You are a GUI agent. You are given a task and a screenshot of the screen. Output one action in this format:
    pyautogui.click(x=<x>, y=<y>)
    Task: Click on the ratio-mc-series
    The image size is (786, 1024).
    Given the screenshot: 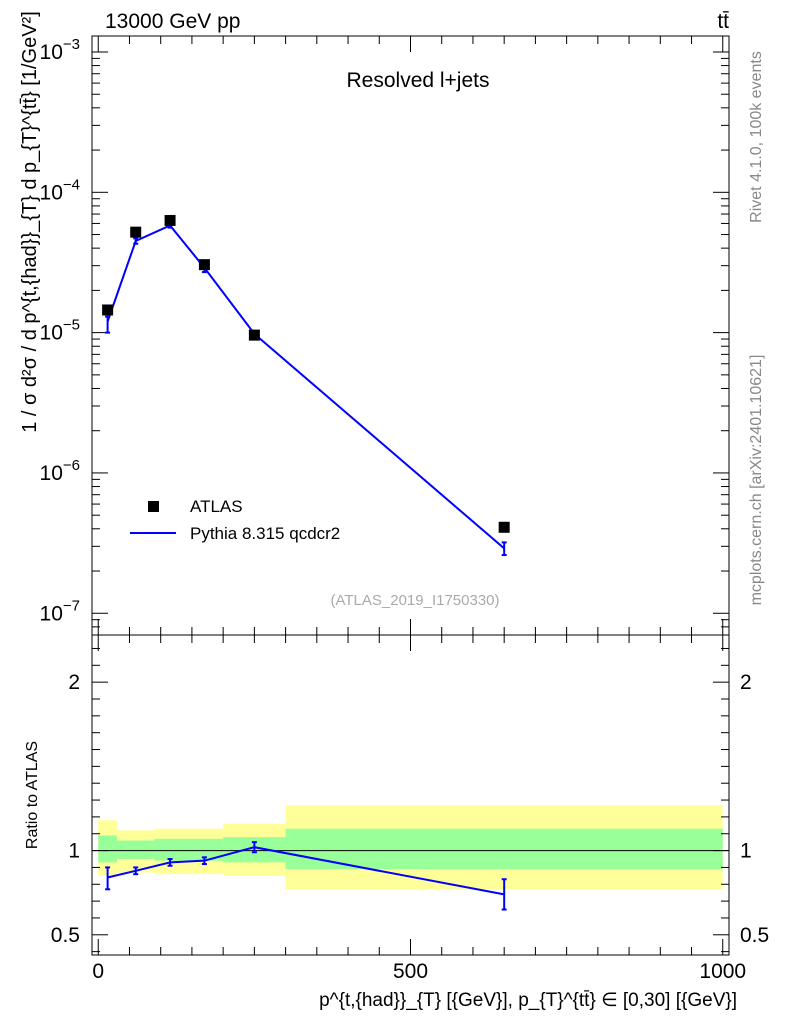 What is the action you would take?
    pyautogui.click(x=306, y=876)
    